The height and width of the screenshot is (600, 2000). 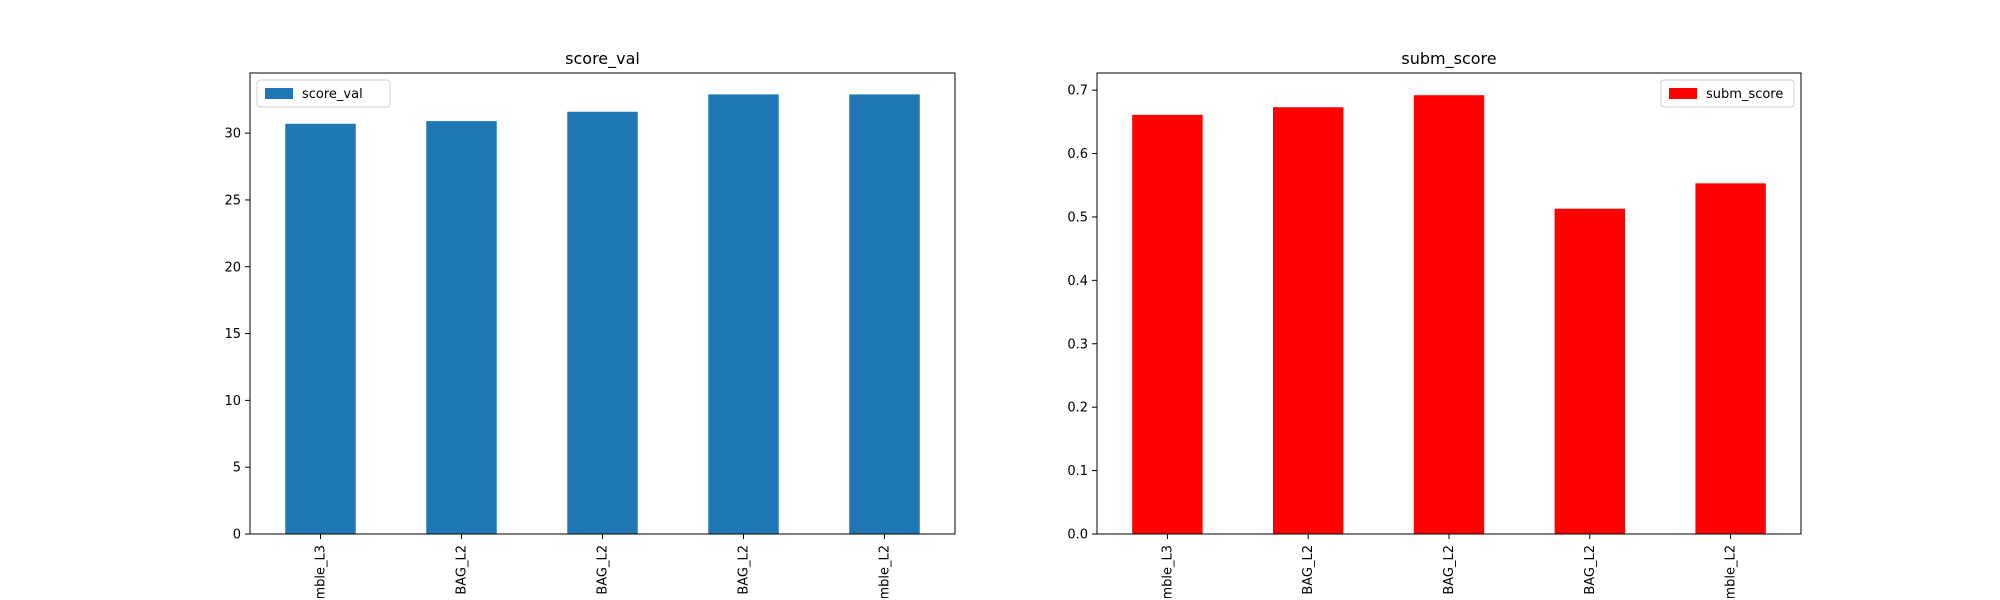 What do you see at coordinates (1077, 91) in the screenshot?
I see `y-tick-label: 0.7` at bounding box center [1077, 91].